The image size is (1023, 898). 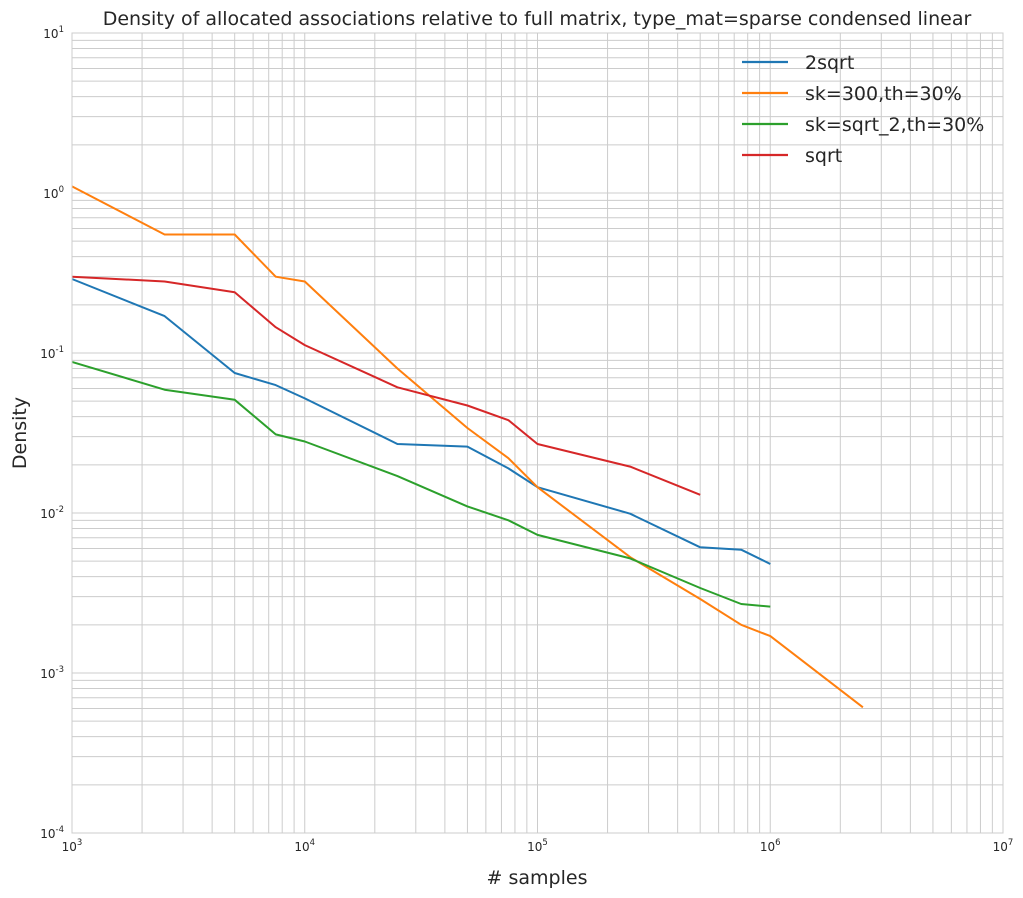 I want to click on legend-label-1: sk=300,th=30%, so click(x=883, y=94).